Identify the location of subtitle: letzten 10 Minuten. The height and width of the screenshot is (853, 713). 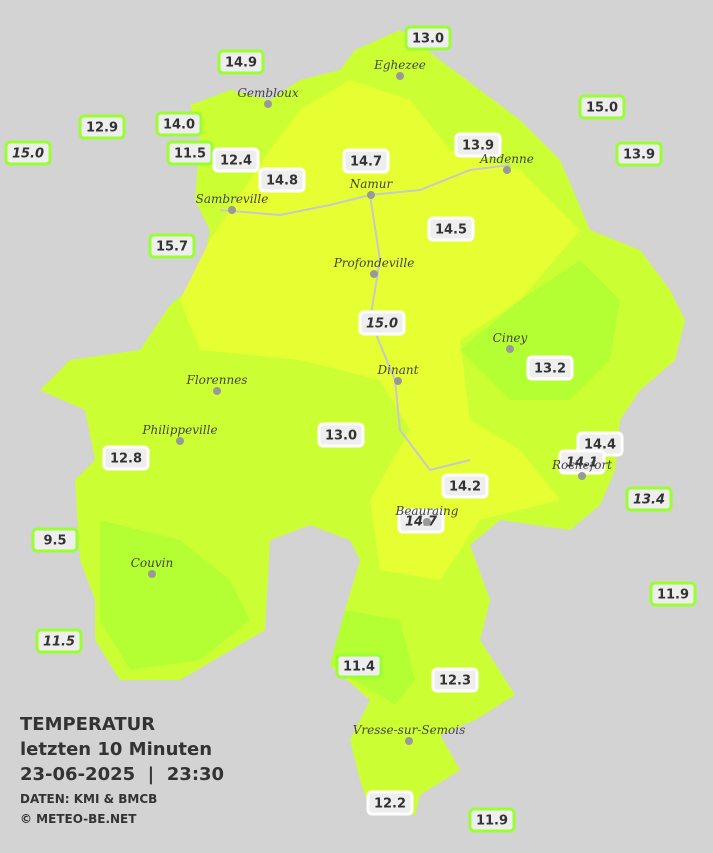
(116, 749).